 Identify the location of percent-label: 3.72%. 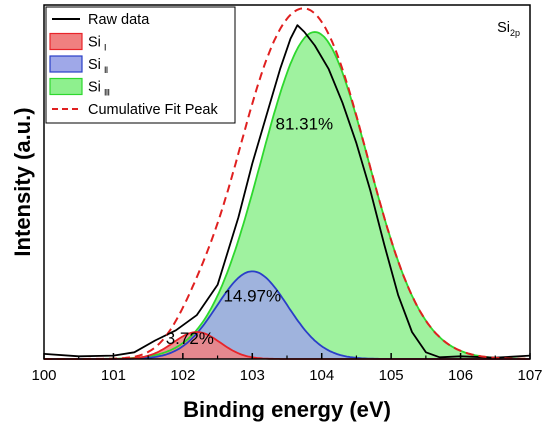
(190, 338).